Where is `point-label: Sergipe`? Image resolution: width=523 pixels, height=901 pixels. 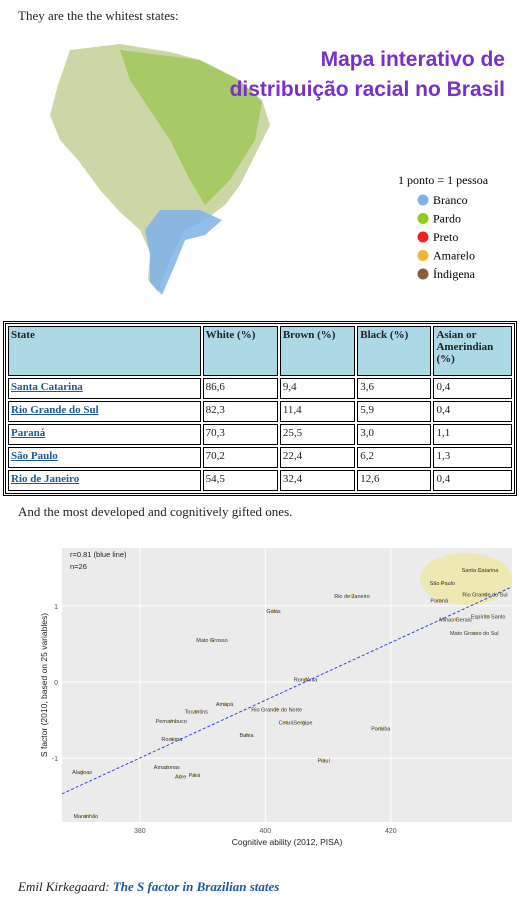 point-label: Sergipe is located at coordinates (303, 723).